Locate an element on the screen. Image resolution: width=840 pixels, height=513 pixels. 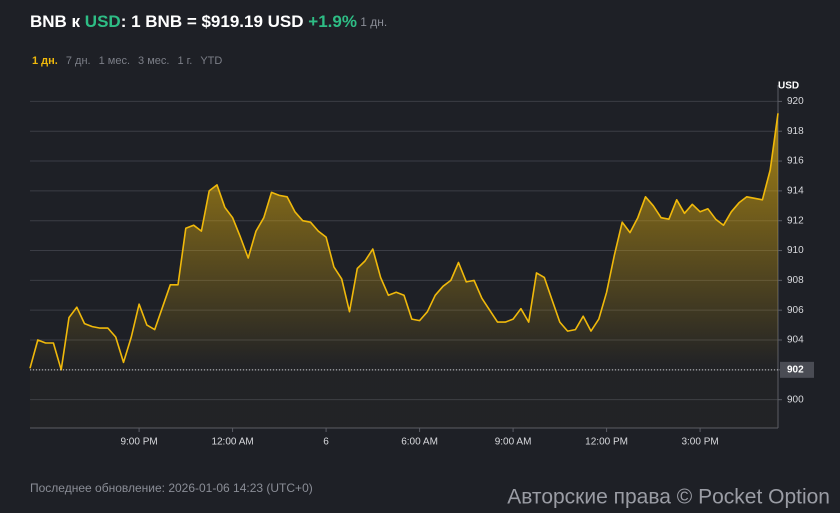
range-tab: 3 мес. is located at coordinates (153, 61).